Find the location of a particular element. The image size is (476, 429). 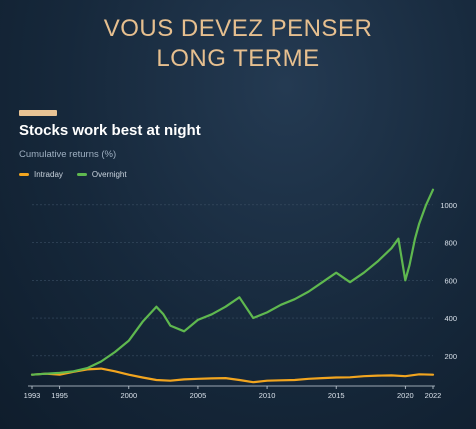

x-tick-label-2000: 2000 is located at coordinates (128, 395).